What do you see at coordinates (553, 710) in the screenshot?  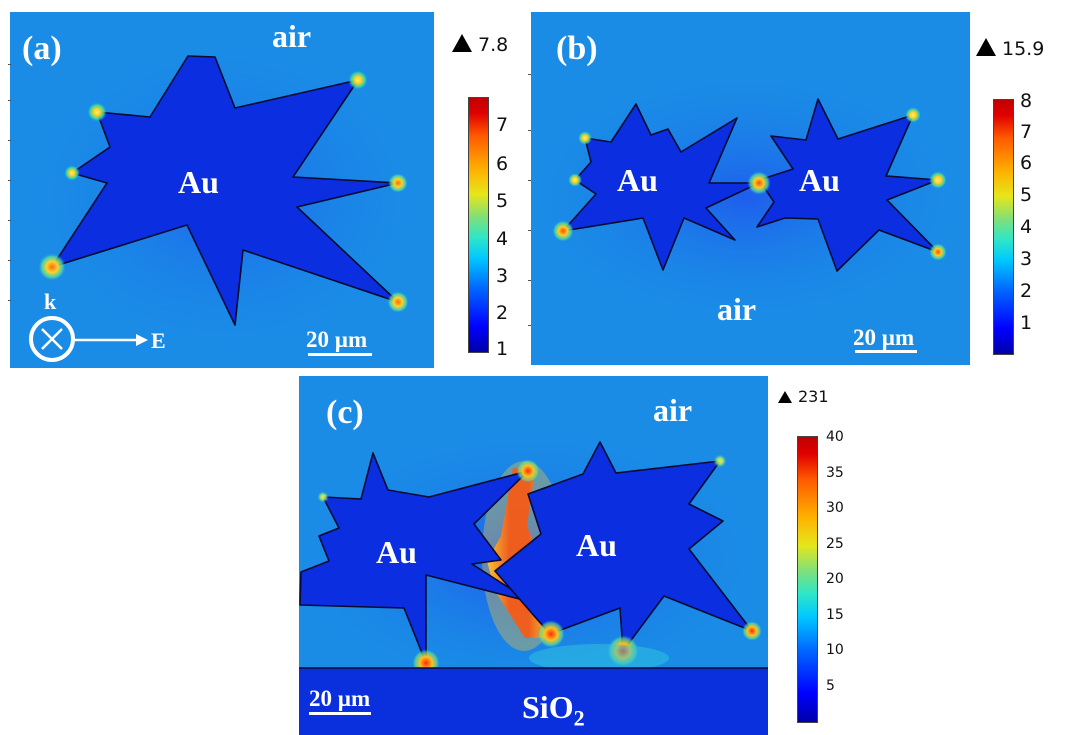 I see `substrate-label: SiO2` at bounding box center [553, 710].